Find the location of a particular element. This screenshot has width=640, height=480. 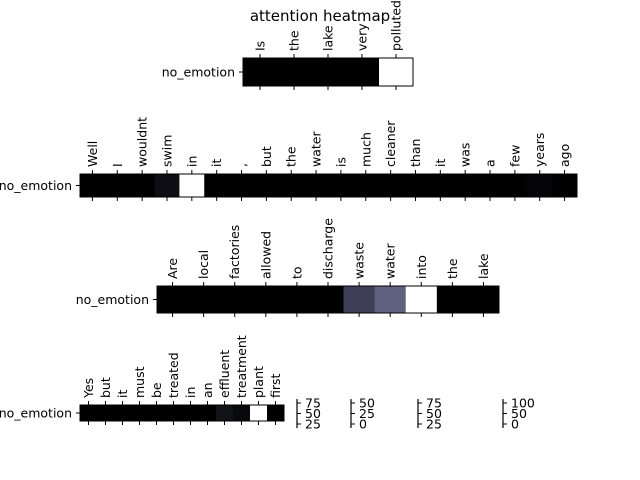

token-label: ago is located at coordinates (564, 155).